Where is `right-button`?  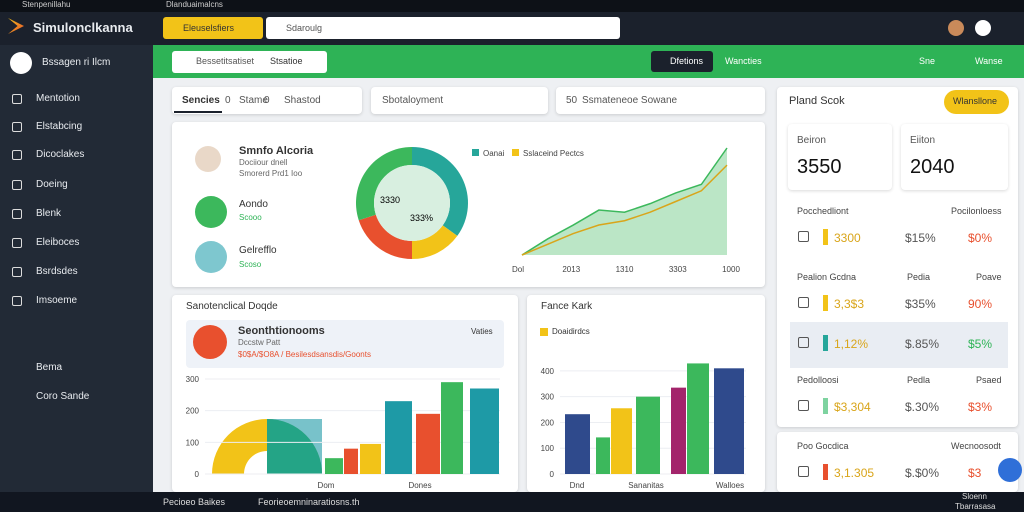
right-button is located at coordinates (976, 102).